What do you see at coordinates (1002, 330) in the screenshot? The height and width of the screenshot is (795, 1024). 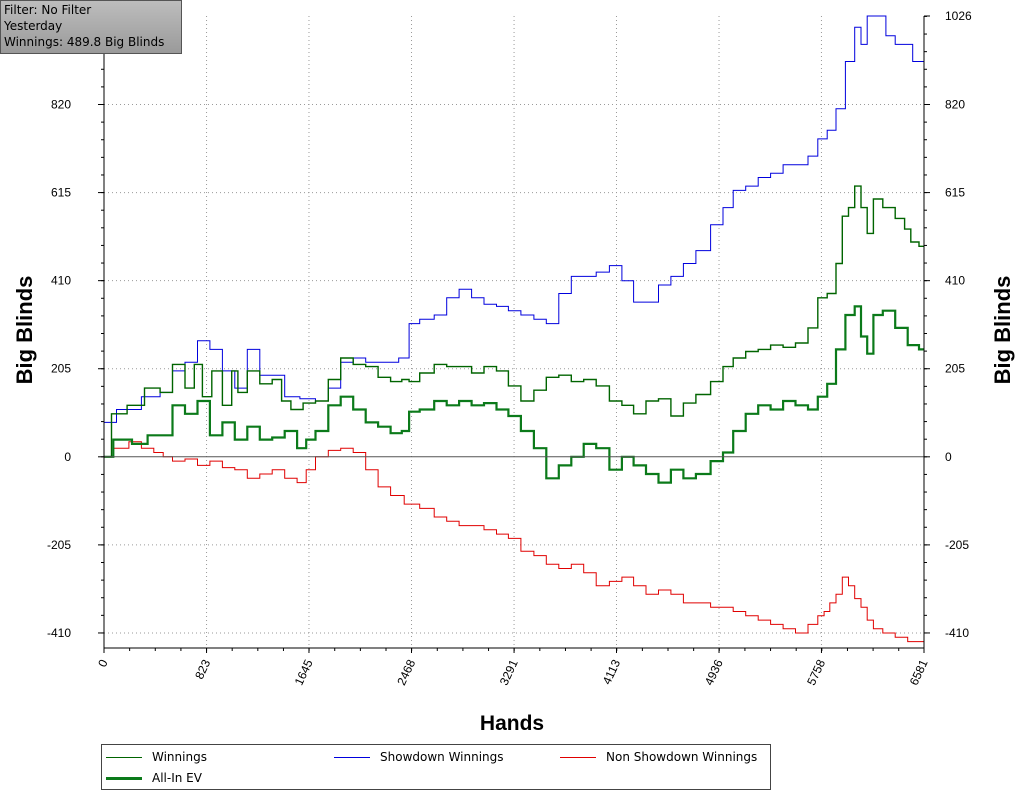 I see `y-axis-title-right: Big Blinds` at bounding box center [1002, 330].